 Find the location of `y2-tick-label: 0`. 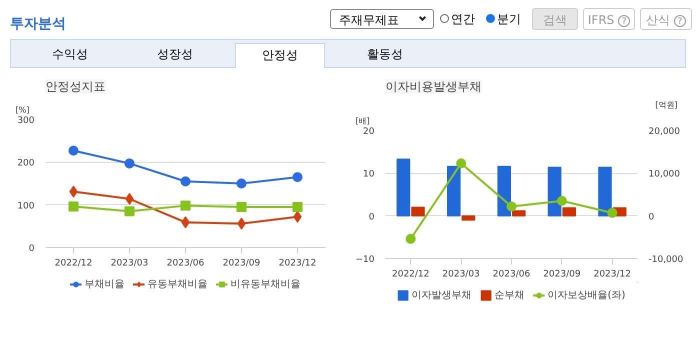

y2-tick-label: 0 is located at coordinates (651, 217).